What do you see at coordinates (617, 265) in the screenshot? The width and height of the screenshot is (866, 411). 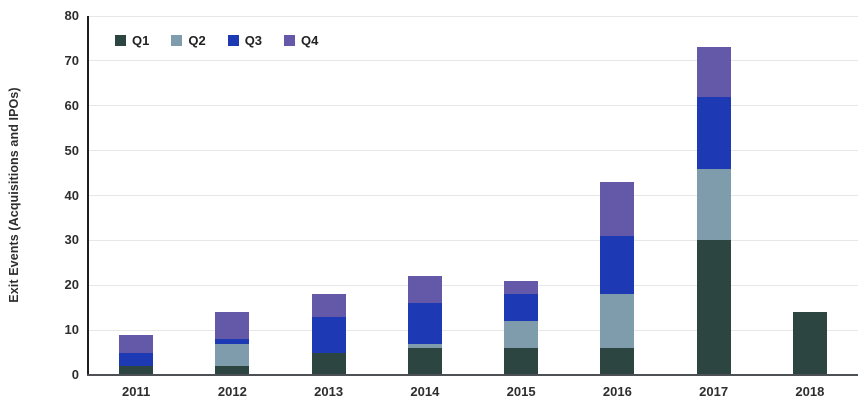 I see `bar-segment-q3-2016` at bounding box center [617, 265].